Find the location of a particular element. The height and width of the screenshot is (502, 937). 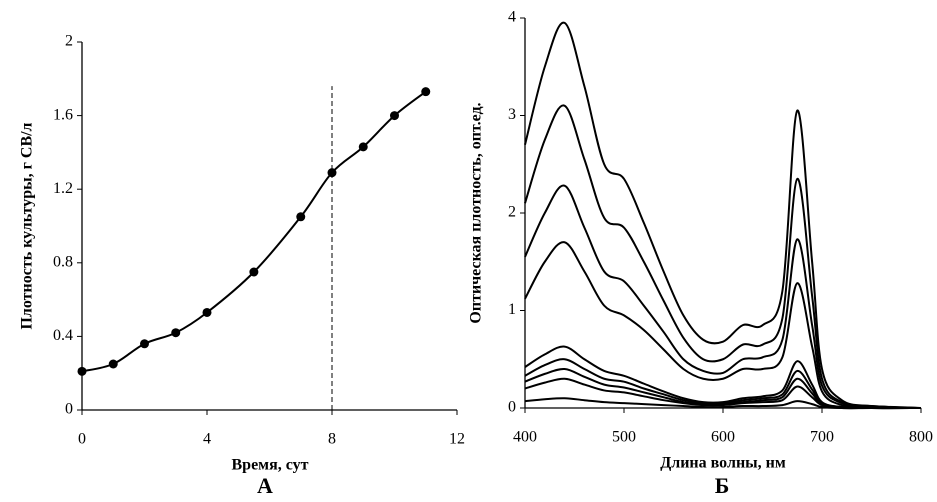

y-axis-label: Оптическая плотность, опт.ед. is located at coordinates (476, 212).